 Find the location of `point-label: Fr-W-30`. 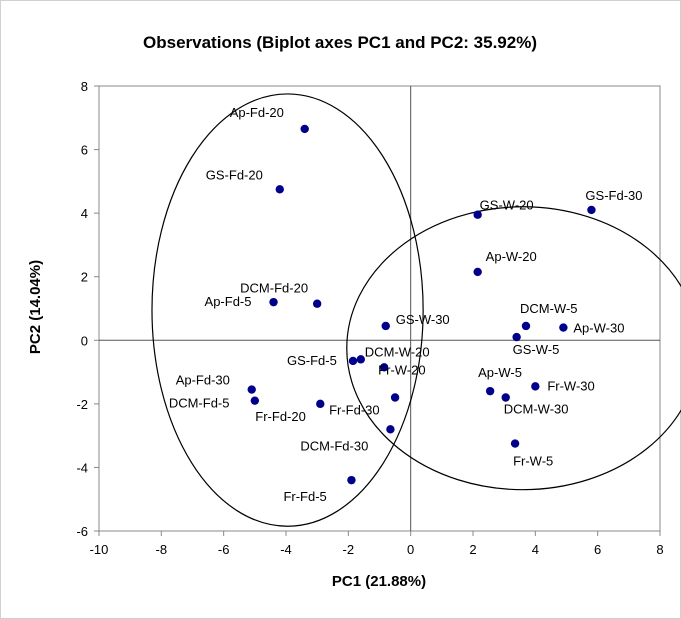

point-label: Fr-W-30 is located at coordinates (570, 385).